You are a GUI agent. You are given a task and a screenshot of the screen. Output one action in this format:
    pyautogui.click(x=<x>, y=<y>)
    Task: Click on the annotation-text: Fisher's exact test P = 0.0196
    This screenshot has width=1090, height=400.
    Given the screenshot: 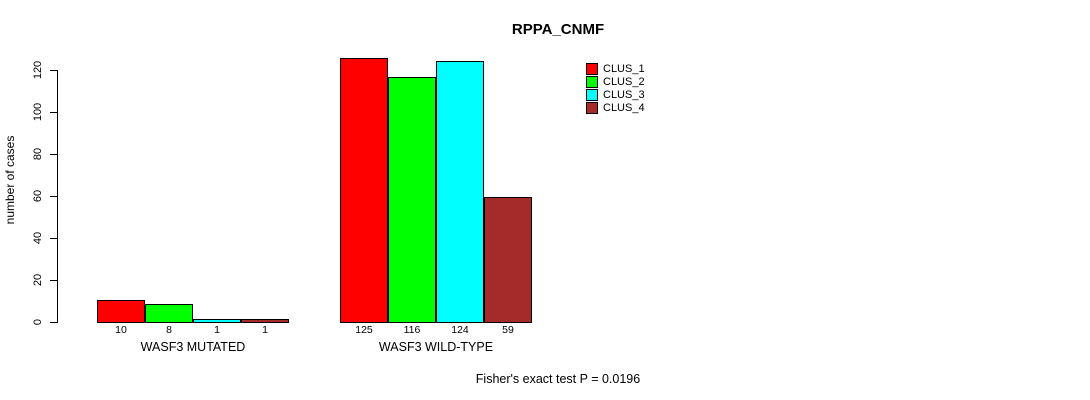 What is the action you would take?
    pyautogui.click(x=558, y=379)
    